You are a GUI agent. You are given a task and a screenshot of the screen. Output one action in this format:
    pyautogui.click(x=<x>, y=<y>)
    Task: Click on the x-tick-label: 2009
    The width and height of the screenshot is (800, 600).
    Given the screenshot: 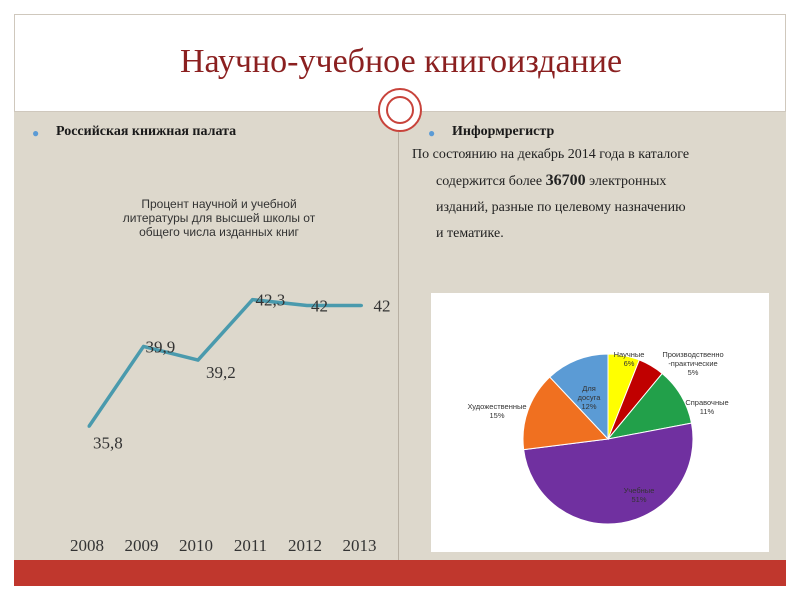 What is the action you would take?
    pyautogui.click(x=142, y=545)
    